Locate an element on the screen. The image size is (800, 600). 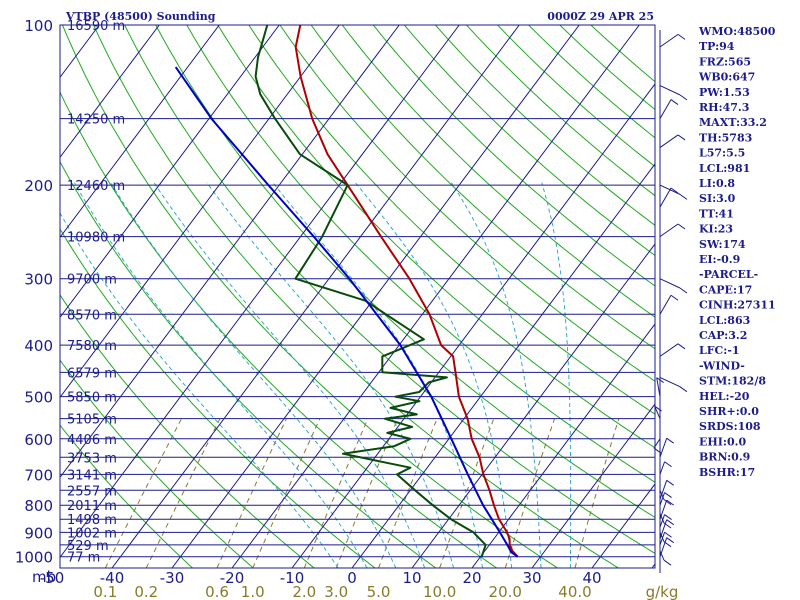
temperature-tick-label: 0 is located at coordinates (352, 578).